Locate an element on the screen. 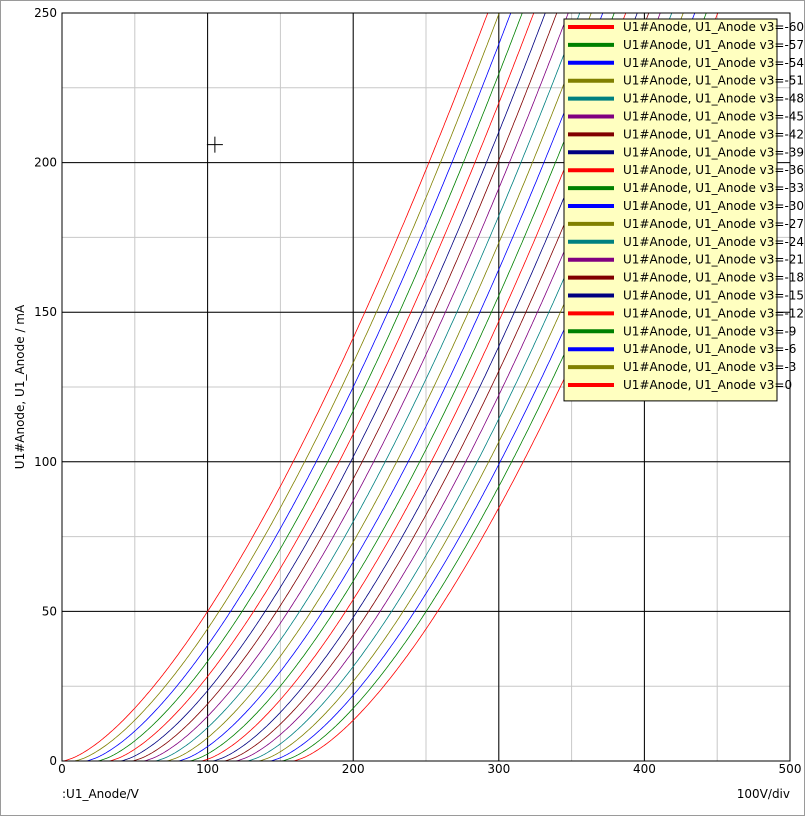 Image resolution: width=805 pixels, height=820 pixels. y-tick-label: 0 is located at coordinates (53, 761).